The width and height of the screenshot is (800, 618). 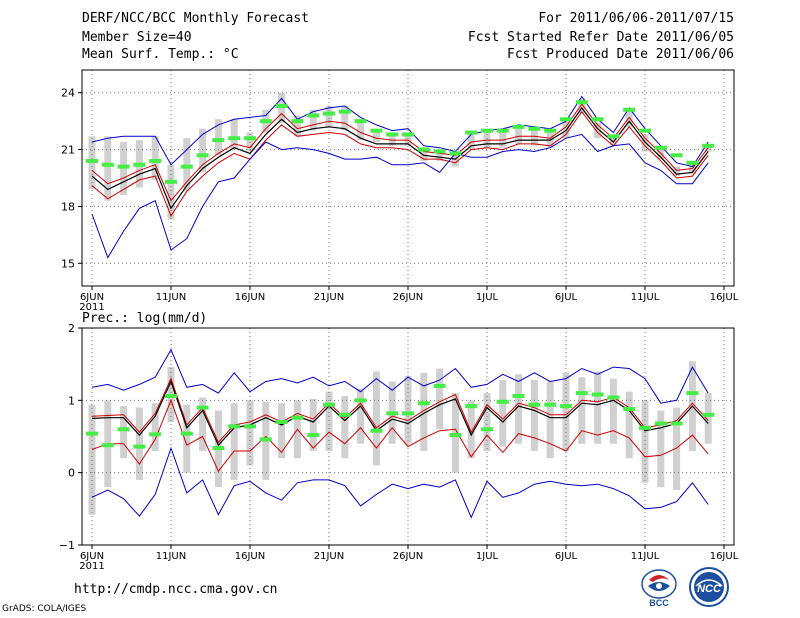 I want to click on member-size-label: Member Size=40, so click(x=137, y=37).